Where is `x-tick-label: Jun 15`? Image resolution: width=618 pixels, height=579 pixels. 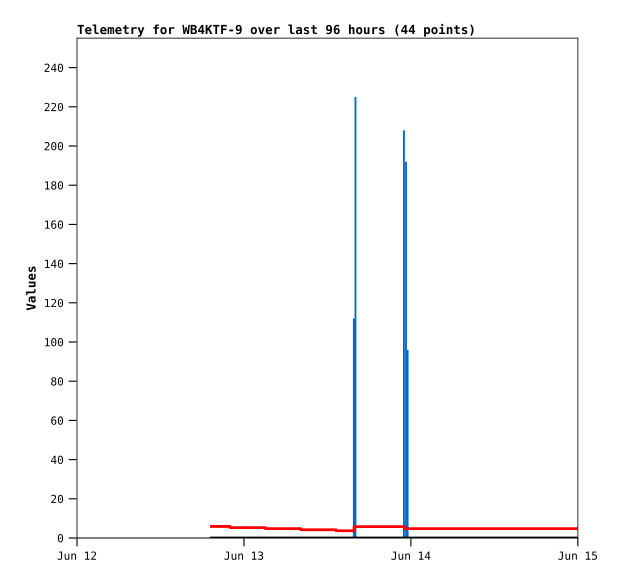
x-tick-label: Jun 15 is located at coordinates (578, 556).